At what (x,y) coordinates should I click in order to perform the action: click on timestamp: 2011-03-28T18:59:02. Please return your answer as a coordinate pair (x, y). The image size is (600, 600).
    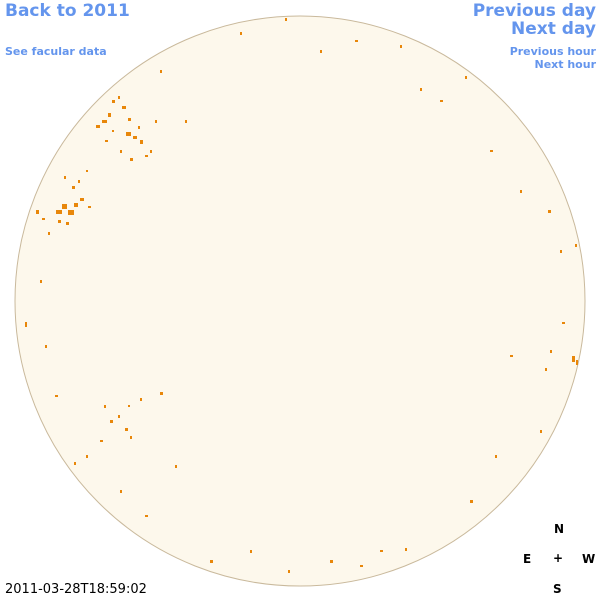
    Looking at the image, I should click on (76, 589).